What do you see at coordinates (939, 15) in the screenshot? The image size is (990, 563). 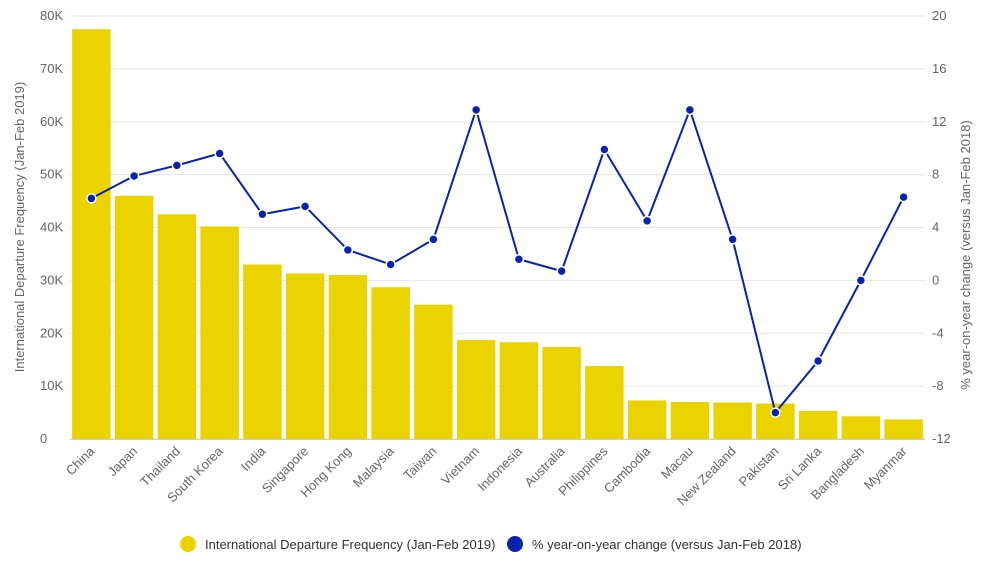 I see `y-right-tick-label: 20` at bounding box center [939, 15].